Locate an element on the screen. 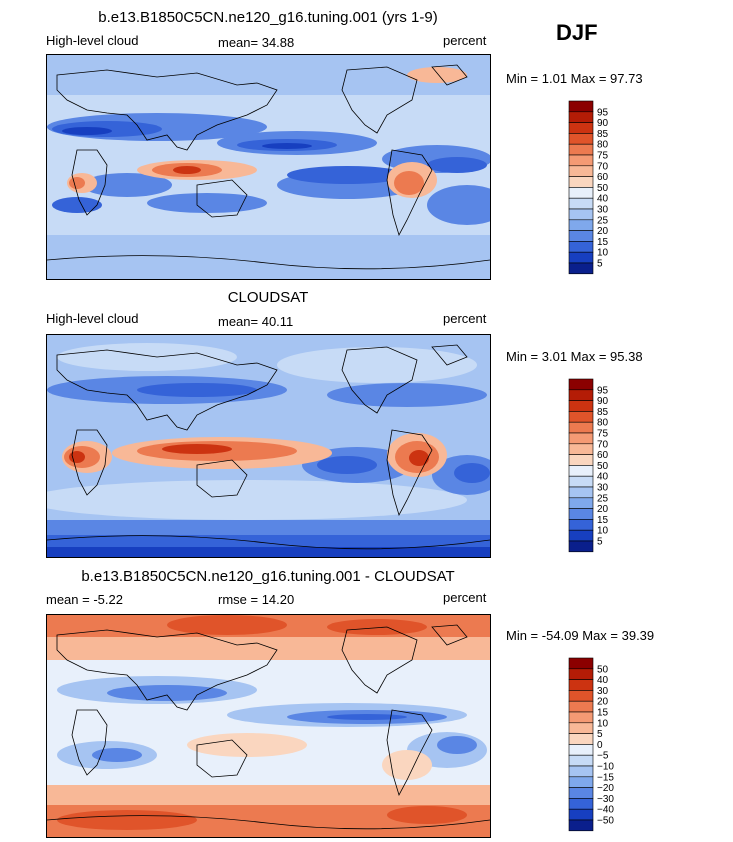  panel-1-minmax: Min = 1.01 Max = 97.73 is located at coordinates (574, 78).